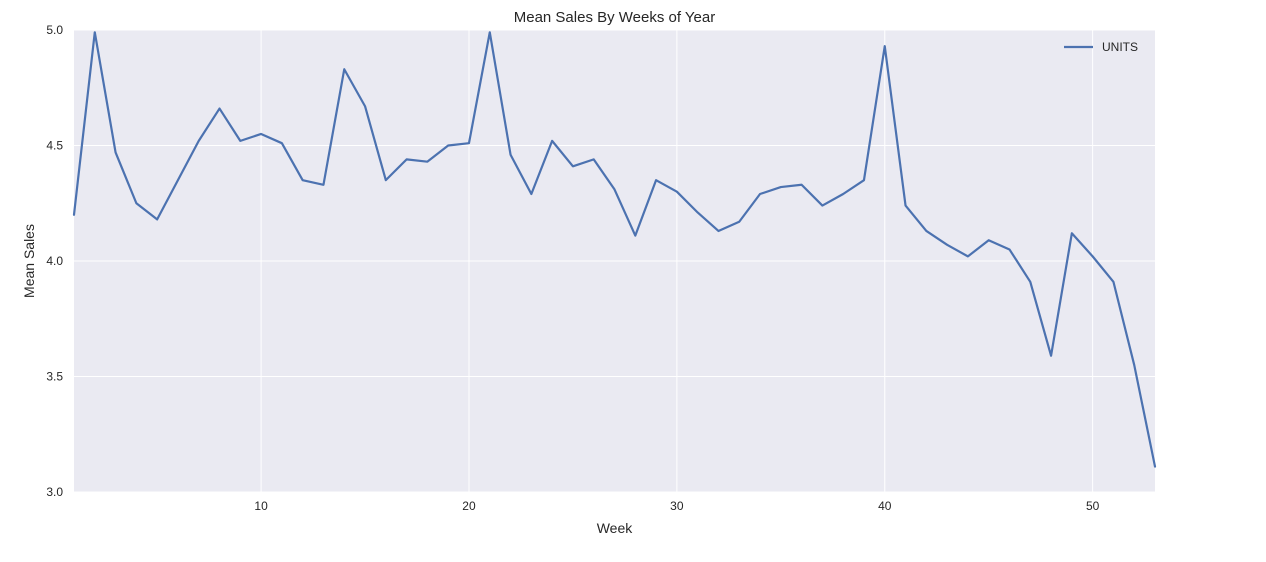  What do you see at coordinates (1101, 47) in the screenshot?
I see `legend: UNITS` at bounding box center [1101, 47].